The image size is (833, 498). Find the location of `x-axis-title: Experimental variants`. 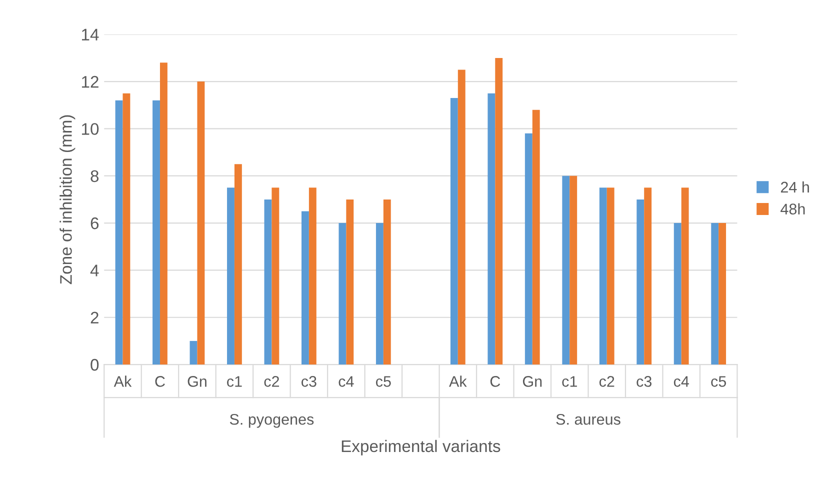

x-axis-title: Experimental variants is located at coordinates (421, 448).